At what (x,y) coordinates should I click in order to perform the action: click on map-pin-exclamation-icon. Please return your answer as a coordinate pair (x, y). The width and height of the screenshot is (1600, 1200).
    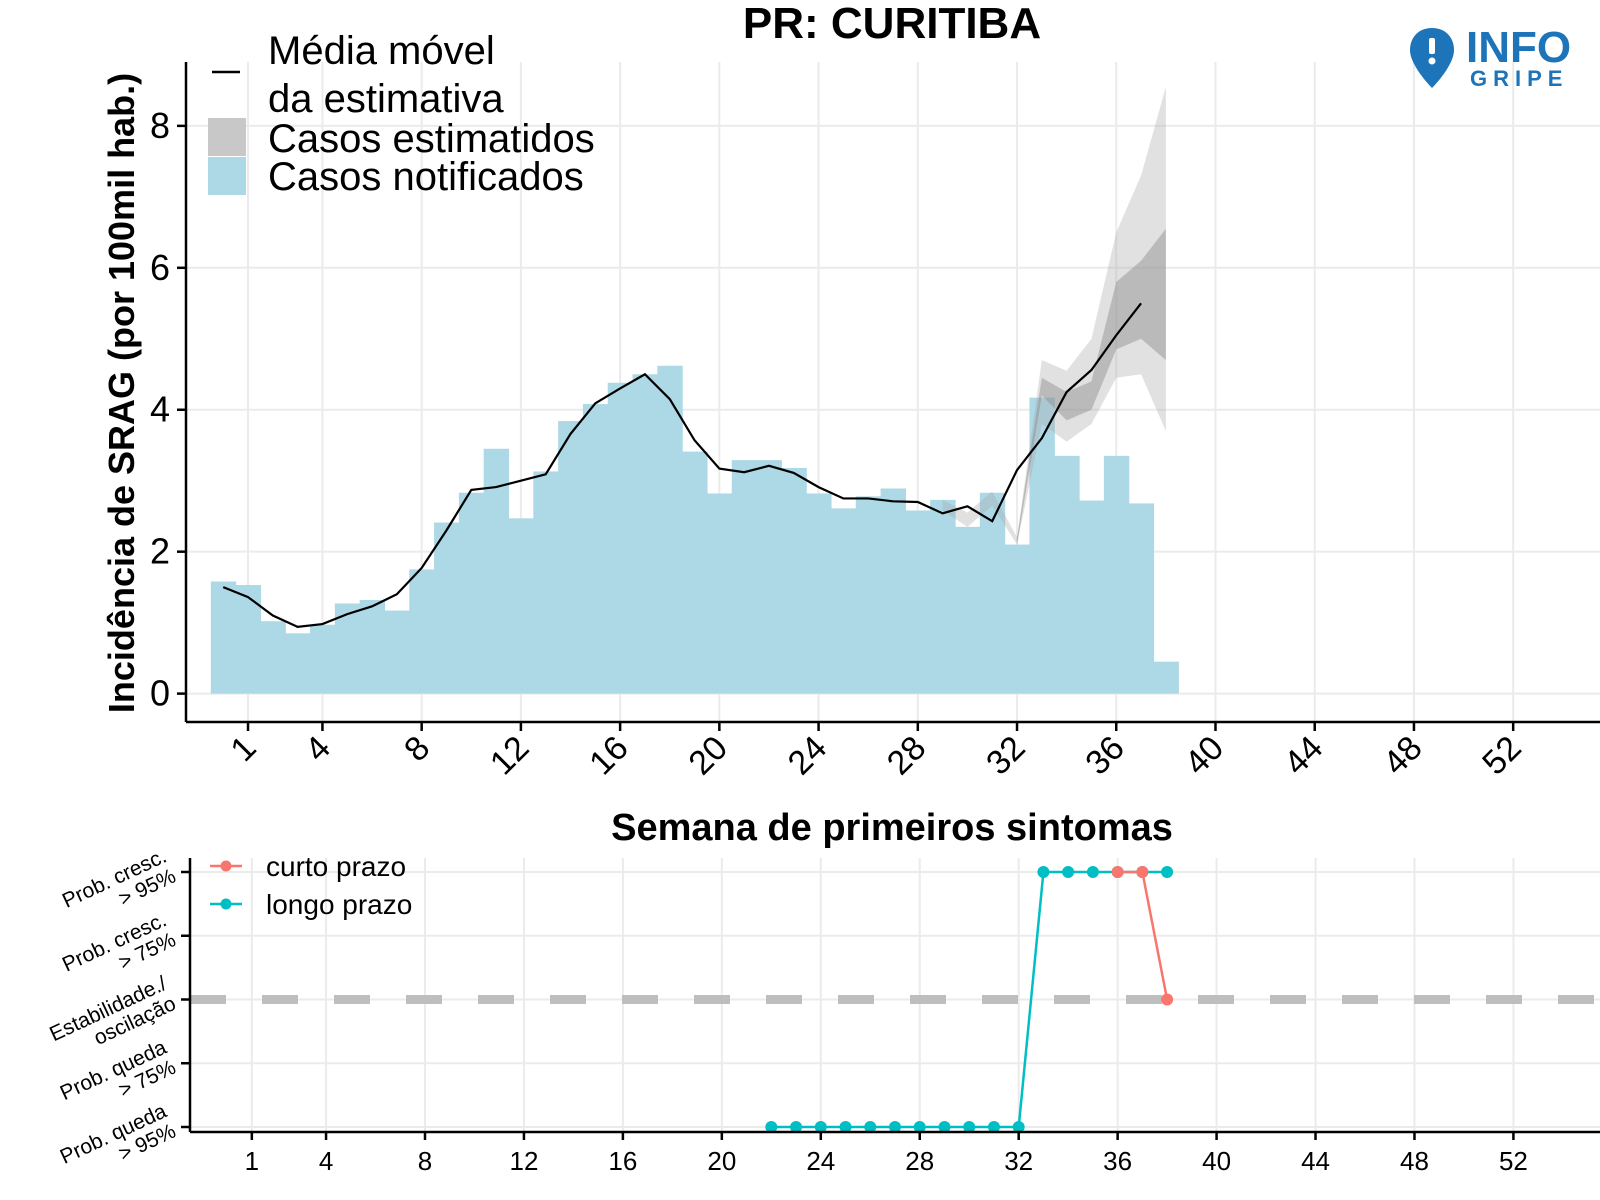
    Looking at the image, I should click on (1432, 58).